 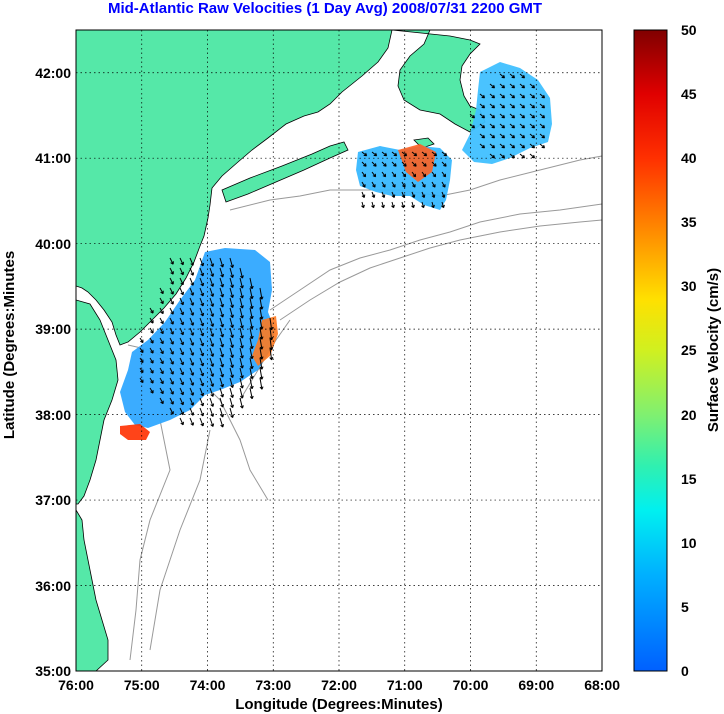 What do you see at coordinates (53, 244) in the screenshot?
I see `y-tick-label: 40:00` at bounding box center [53, 244].